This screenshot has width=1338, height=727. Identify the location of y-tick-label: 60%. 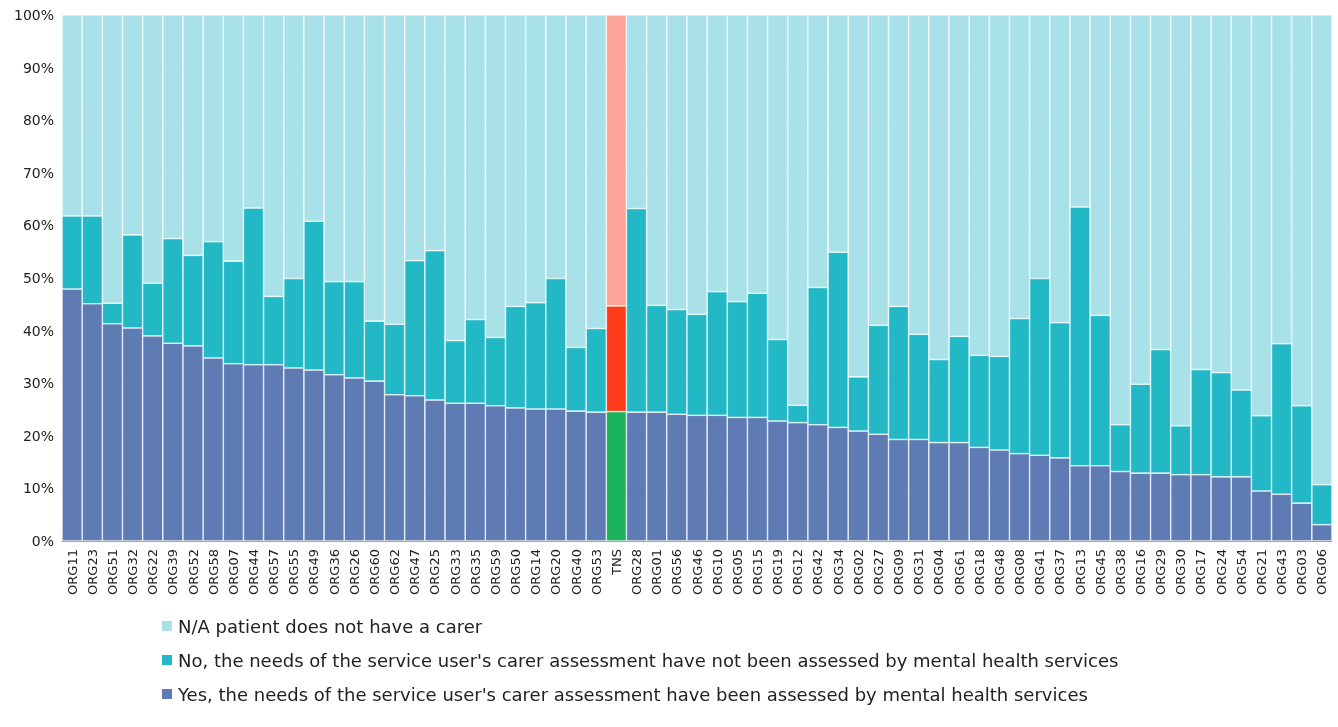
(38, 225).